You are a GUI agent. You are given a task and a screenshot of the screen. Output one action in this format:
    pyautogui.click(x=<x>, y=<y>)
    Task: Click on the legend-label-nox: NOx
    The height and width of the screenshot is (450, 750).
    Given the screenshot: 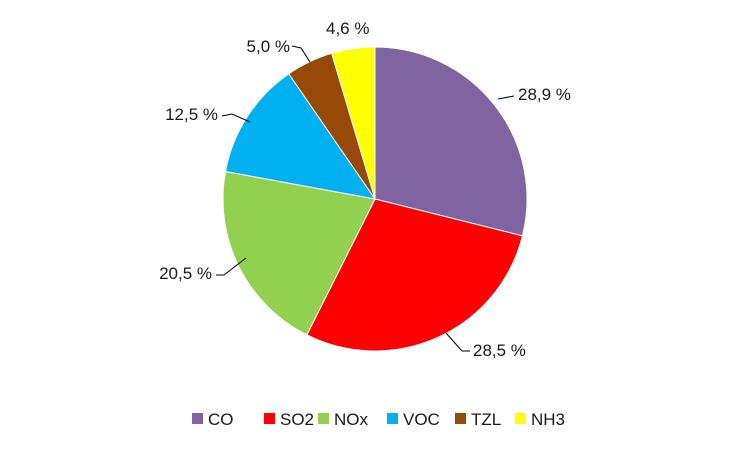 What is the action you would take?
    pyautogui.click(x=351, y=419)
    